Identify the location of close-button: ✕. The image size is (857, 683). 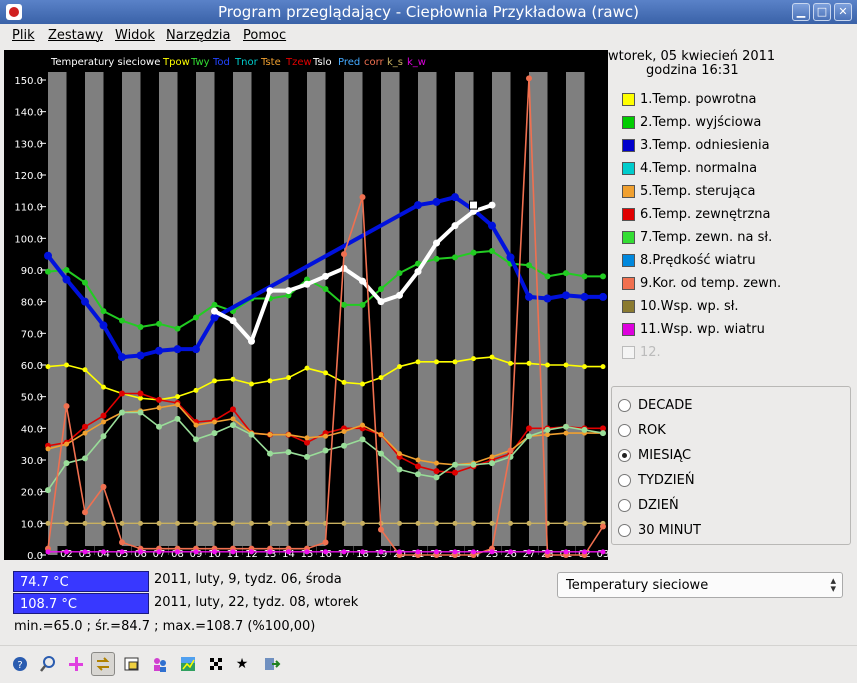
(843, 12).